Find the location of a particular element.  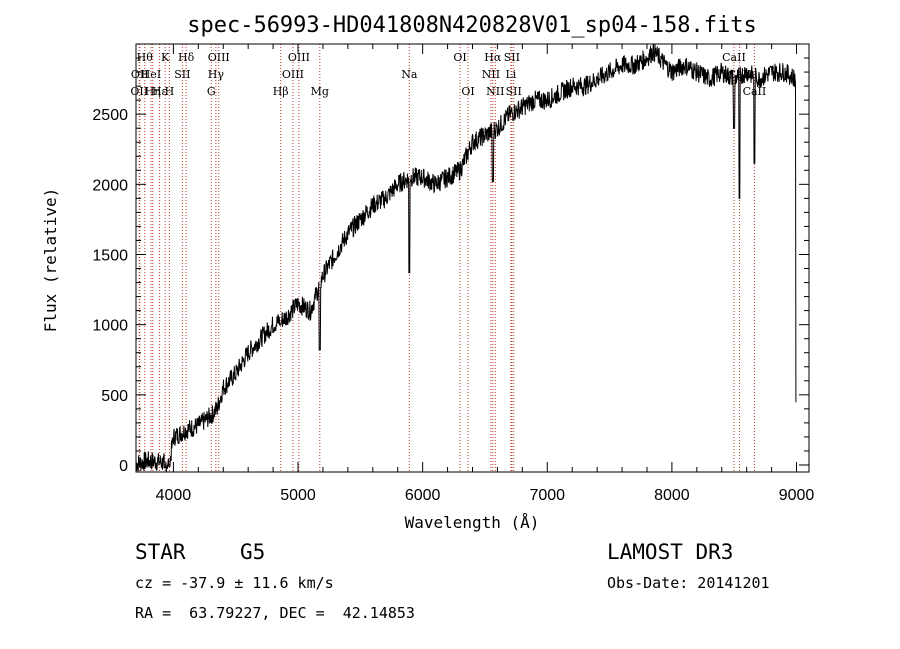

y-tick-label-3: 1500 is located at coordinates (110, 255).